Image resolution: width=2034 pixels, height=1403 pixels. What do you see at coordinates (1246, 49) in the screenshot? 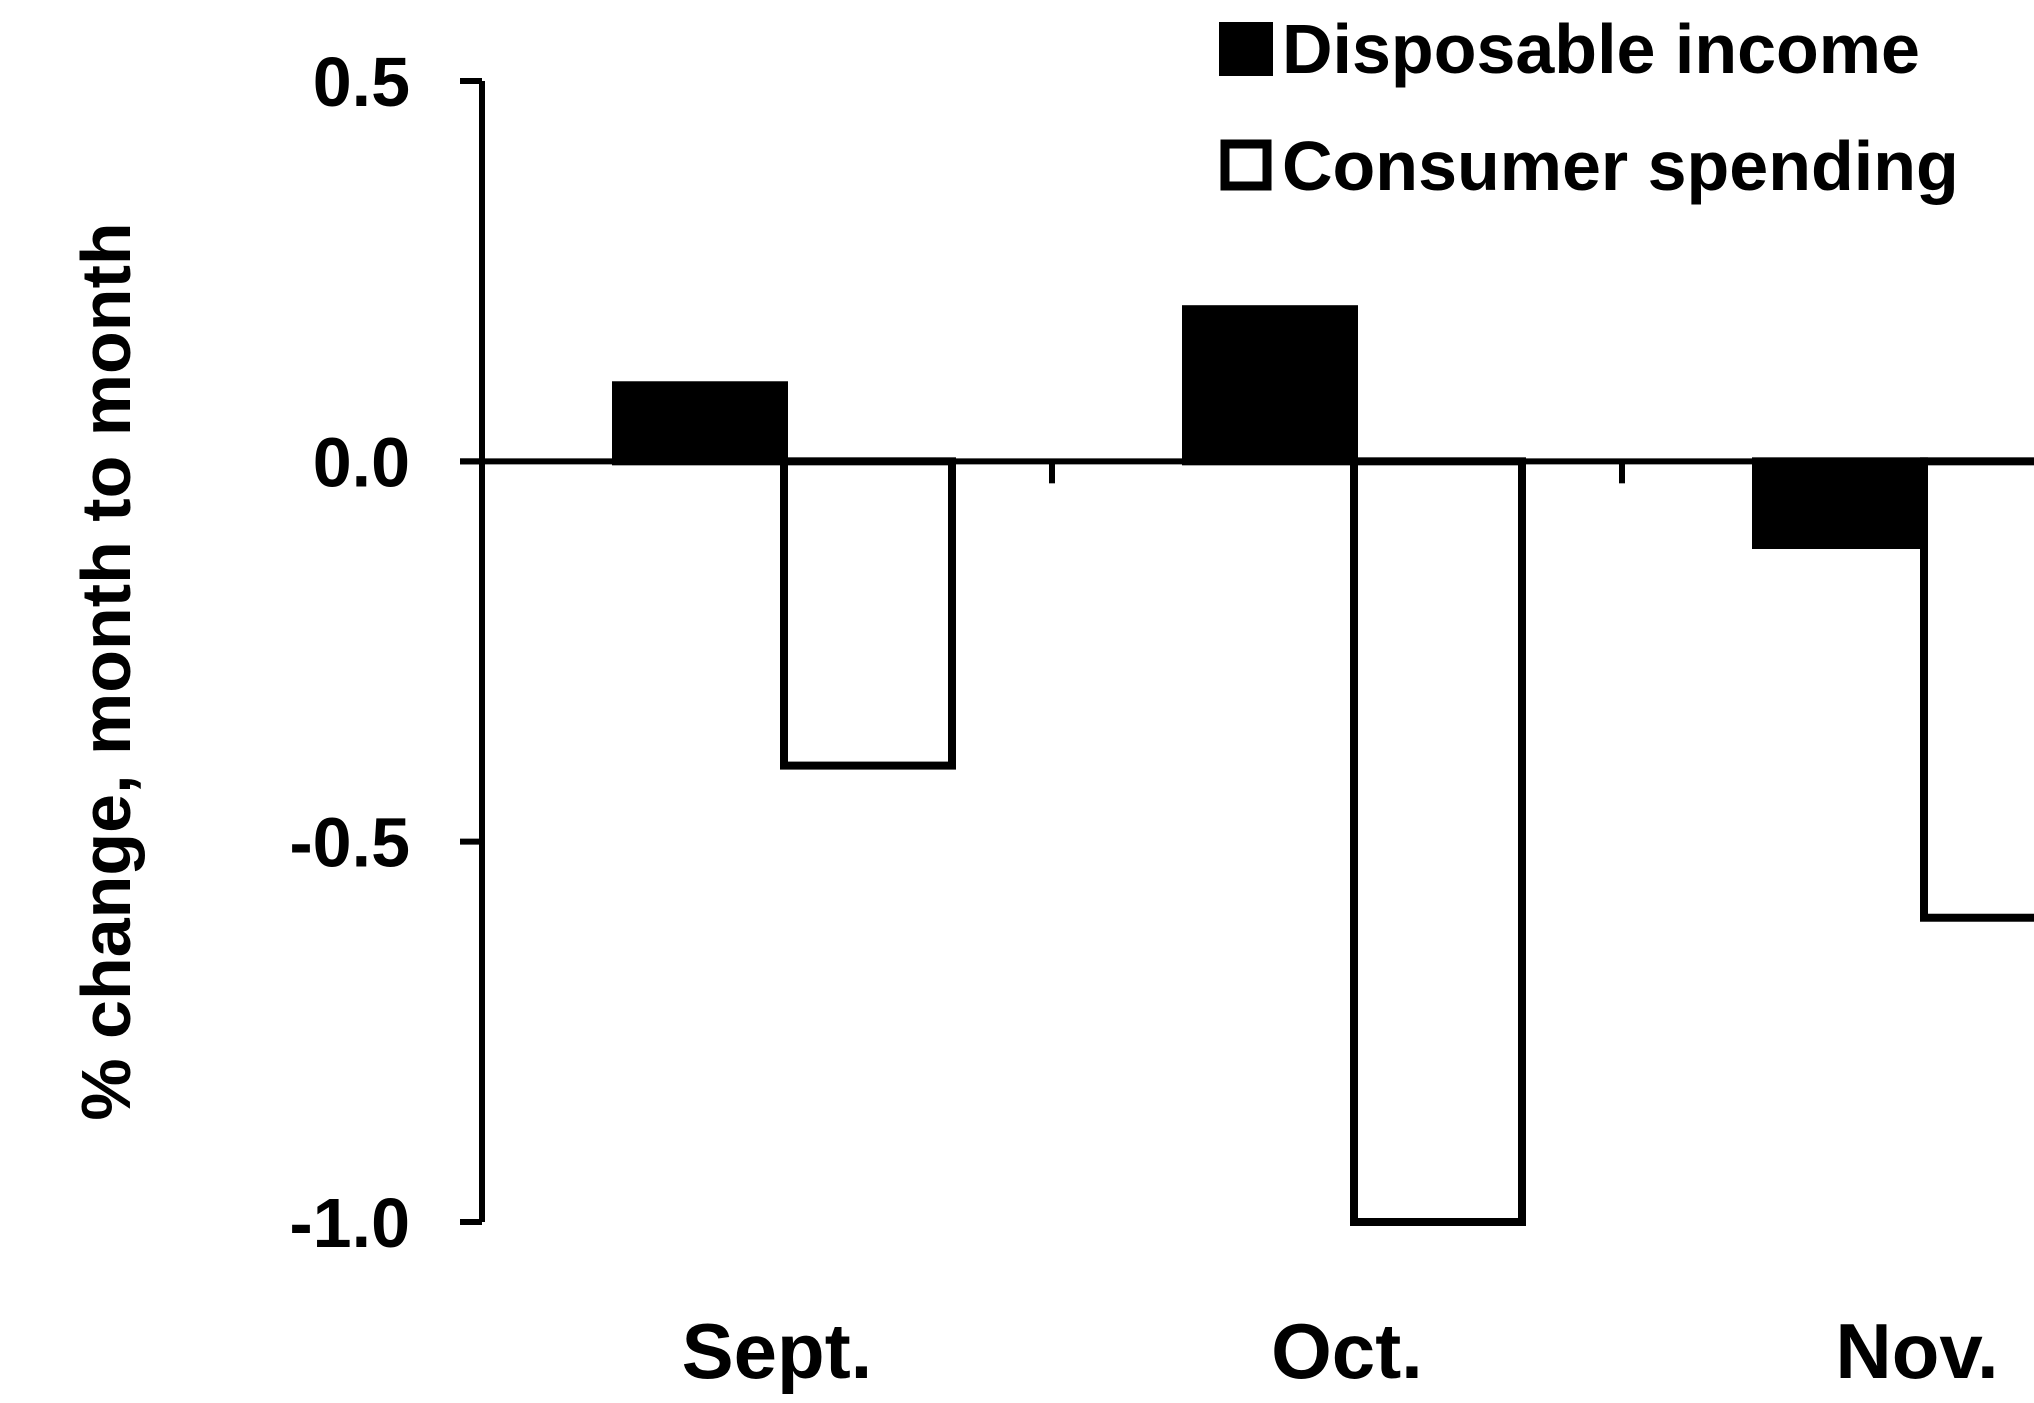
I see `legend-swatch-disposable-income` at bounding box center [1246, 49].